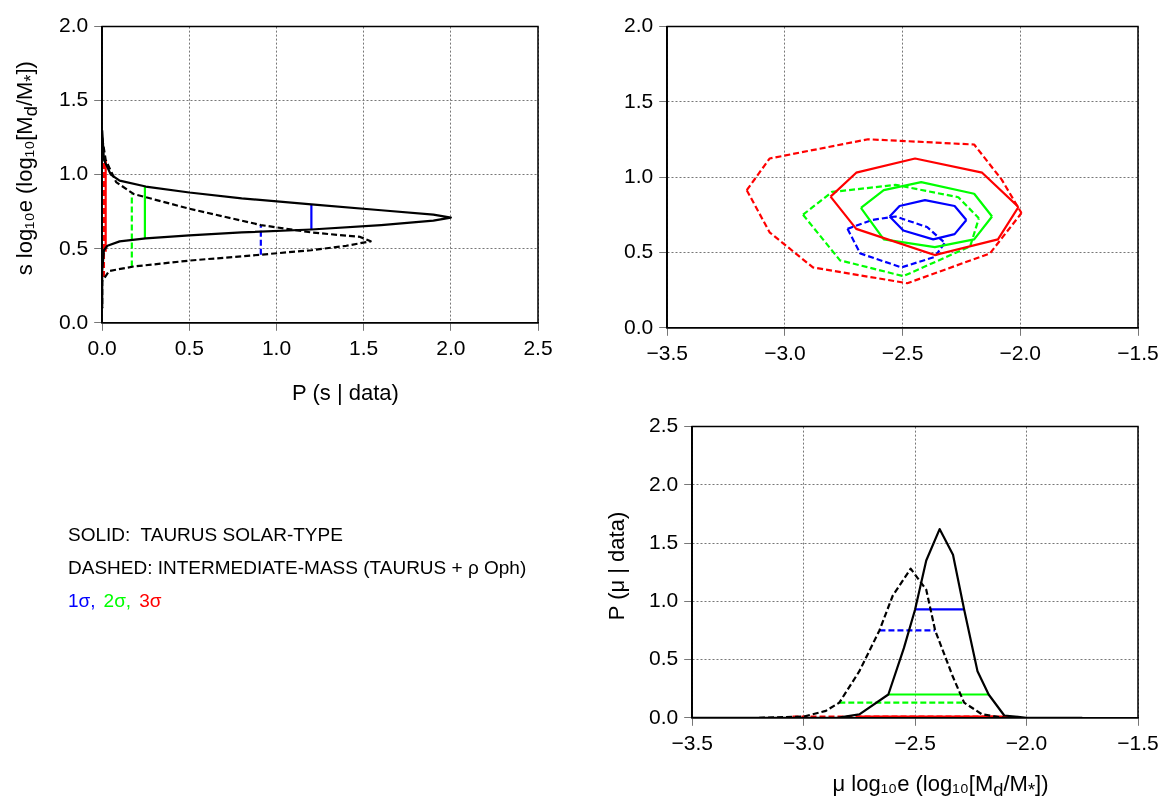 The image size is (1170, 803). What do you see at coordinates (150, 600) in the screenshot?
I see `text: 3σ` at bounding box center [150, 600].